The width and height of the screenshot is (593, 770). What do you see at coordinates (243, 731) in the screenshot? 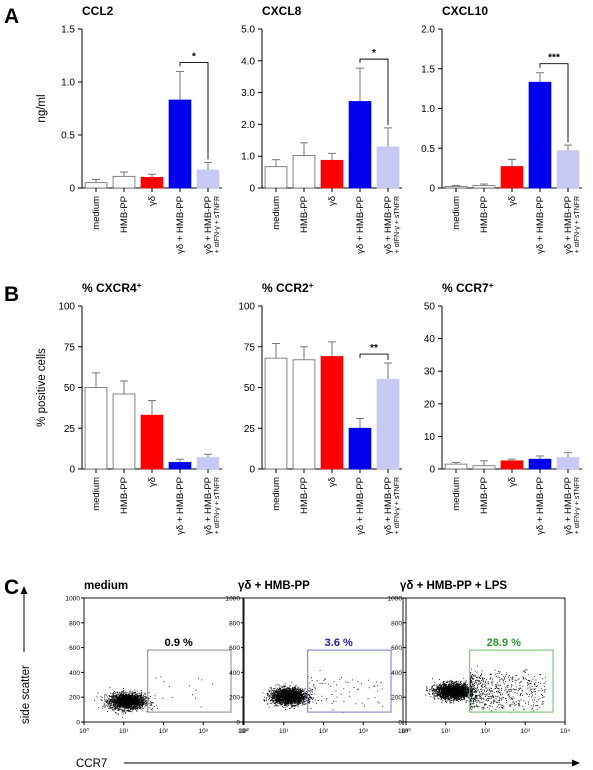
I see `x-tick-label: 10⁴` at bounding box center [243, 731].